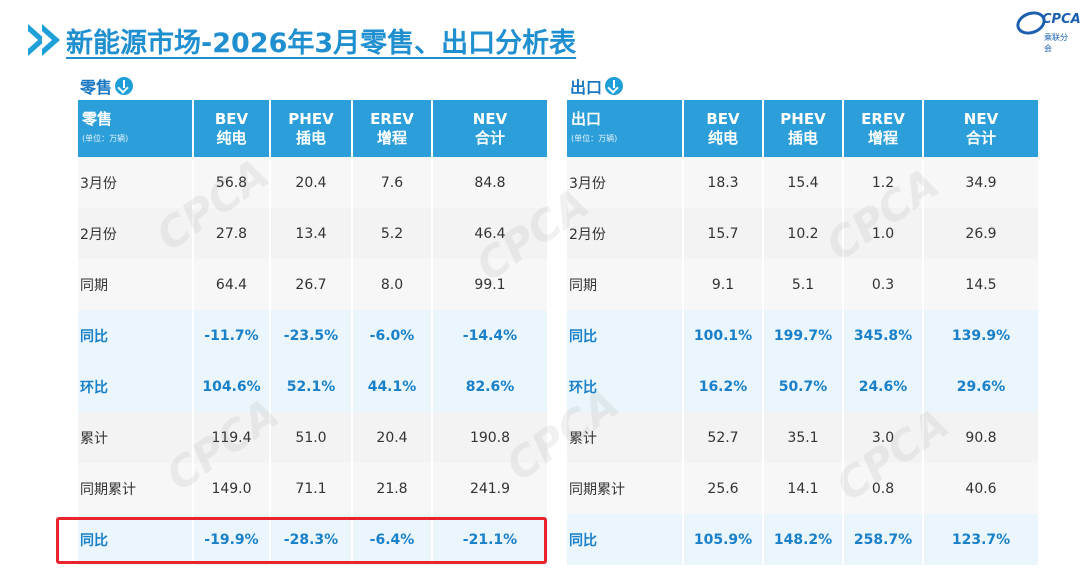 The height and width of the screenshot is (573, 1080). I want to click on retail-cell: 71.1, so click(311, 488).